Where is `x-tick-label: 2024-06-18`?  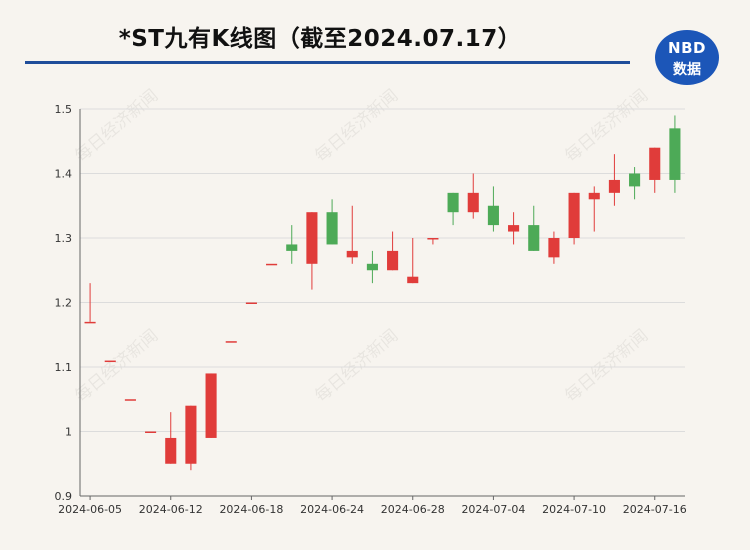 x-tick-label: 2024-06-18 is located at coordinates (251, 509).